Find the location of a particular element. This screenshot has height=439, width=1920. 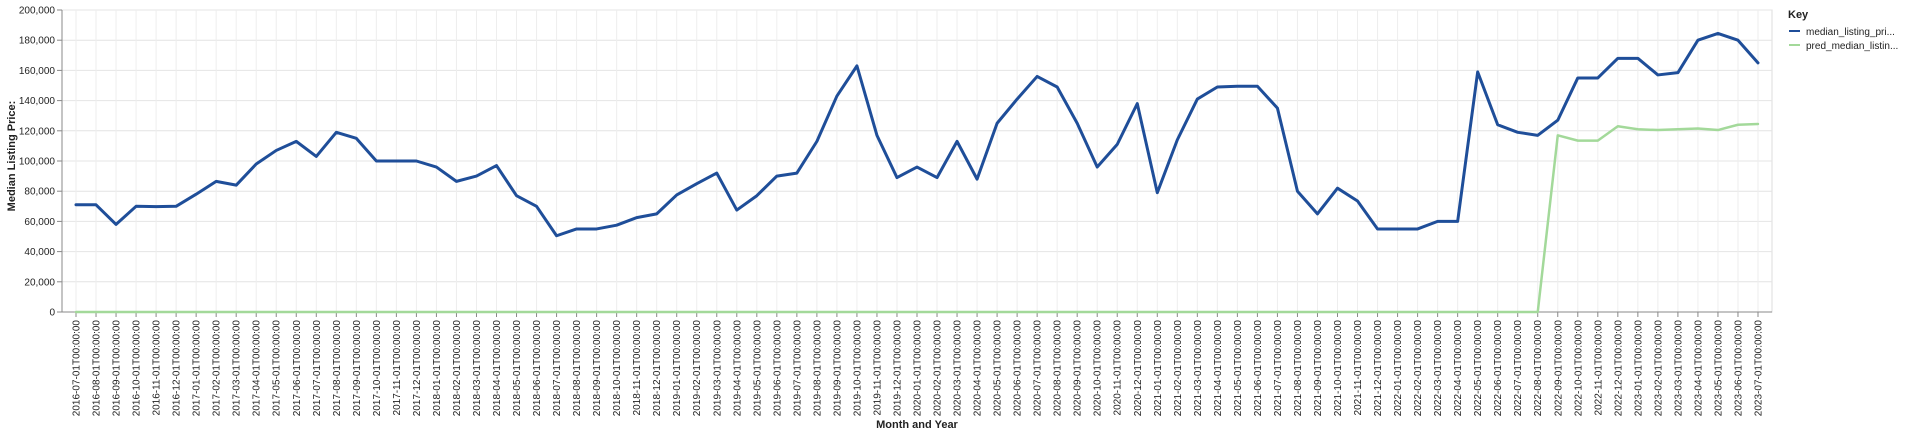

y-tick-label: 20,000 is located at coordinates (39, 282).